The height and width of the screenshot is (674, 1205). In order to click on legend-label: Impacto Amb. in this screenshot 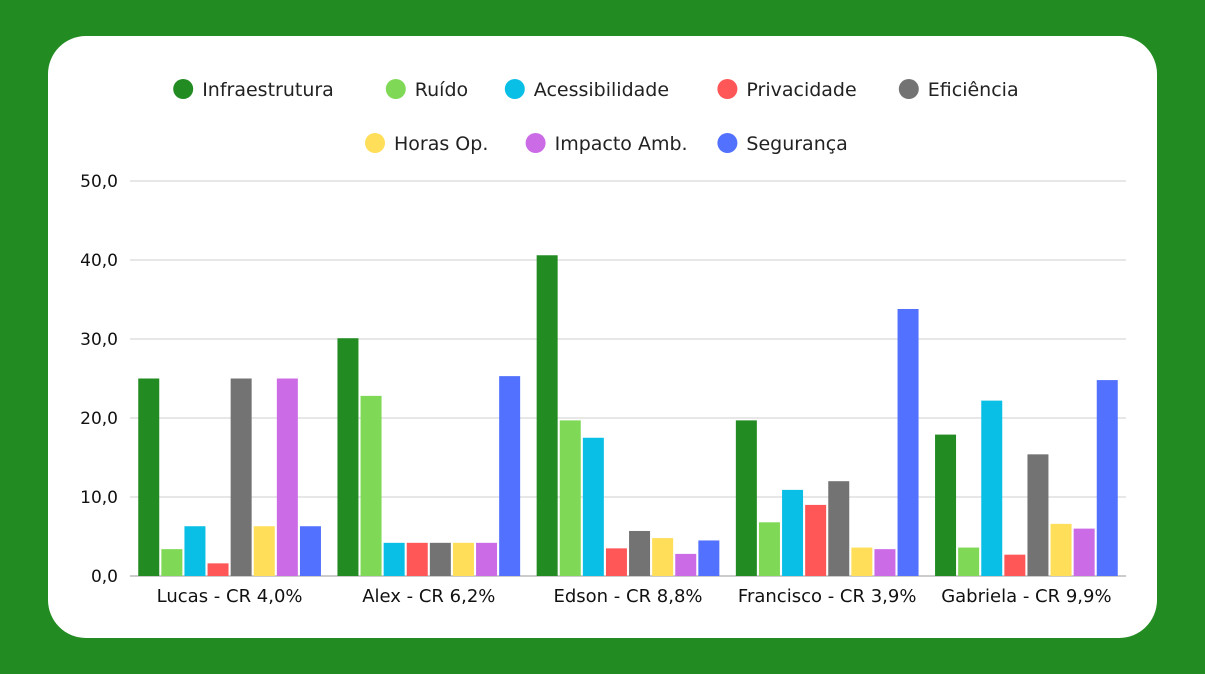, I will do `click(621, 144)`.